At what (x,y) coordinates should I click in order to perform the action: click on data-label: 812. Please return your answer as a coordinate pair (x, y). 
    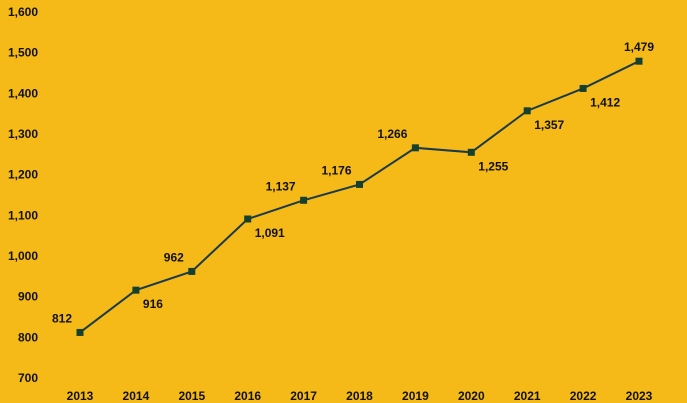
    Looking at the image, I should click on (62, 318).